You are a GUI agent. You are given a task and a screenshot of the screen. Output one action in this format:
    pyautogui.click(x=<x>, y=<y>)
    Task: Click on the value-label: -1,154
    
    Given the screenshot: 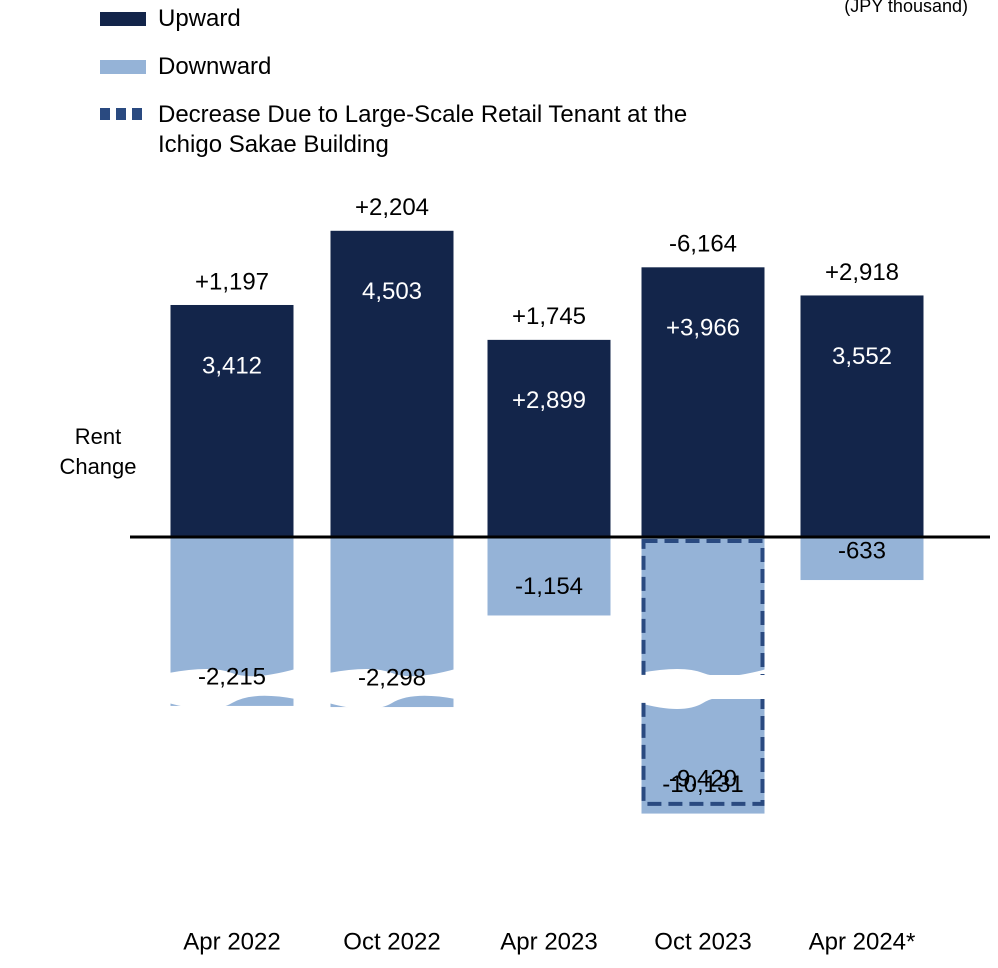 What is the action you would take?
    pyautogui.click(x=549, y=586)
    